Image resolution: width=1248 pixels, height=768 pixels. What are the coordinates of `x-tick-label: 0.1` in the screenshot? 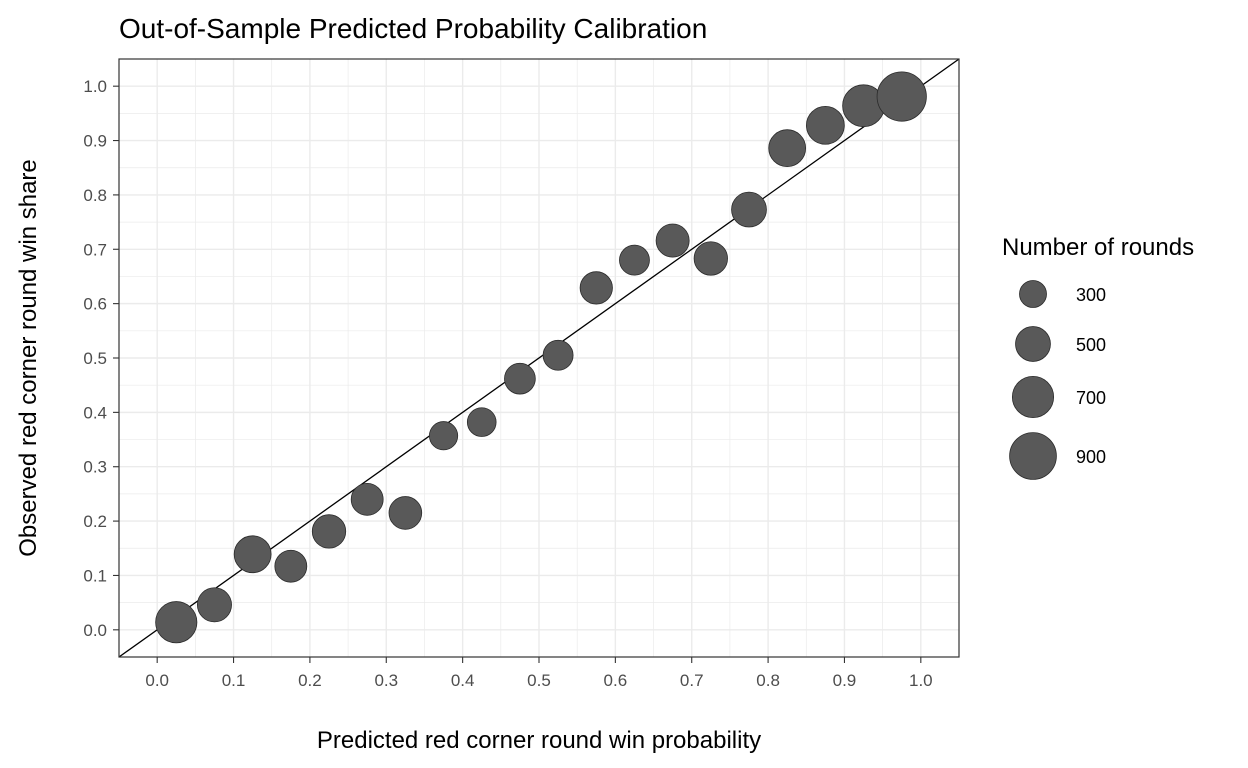 It's located at (234, 680).